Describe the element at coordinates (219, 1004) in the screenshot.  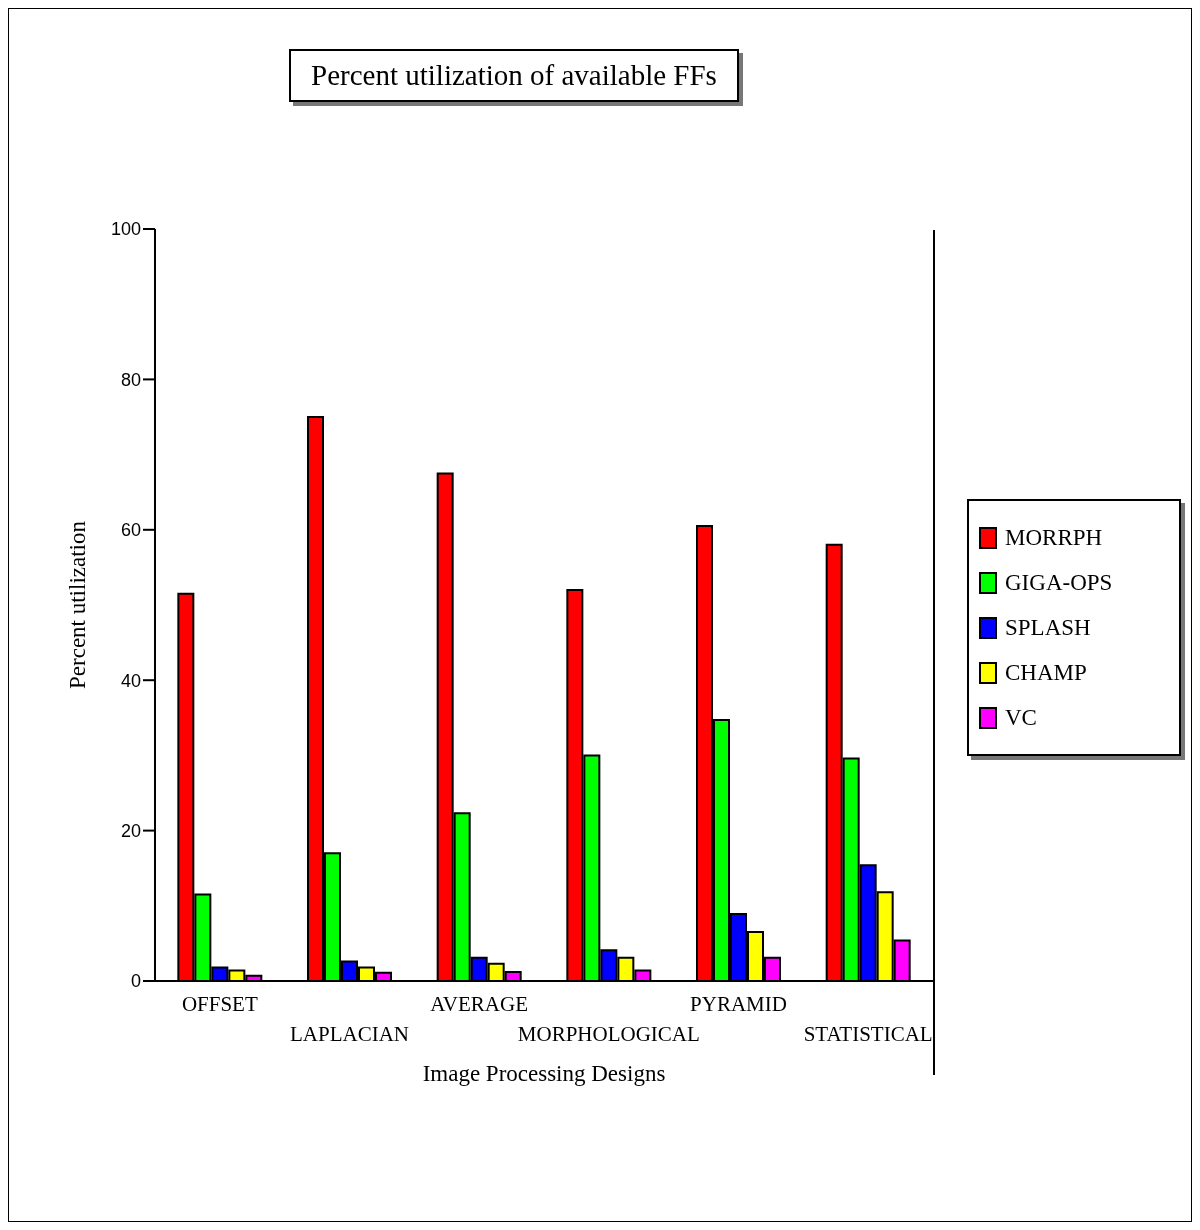
I see `x-tick-label: OFFSET` at that location.